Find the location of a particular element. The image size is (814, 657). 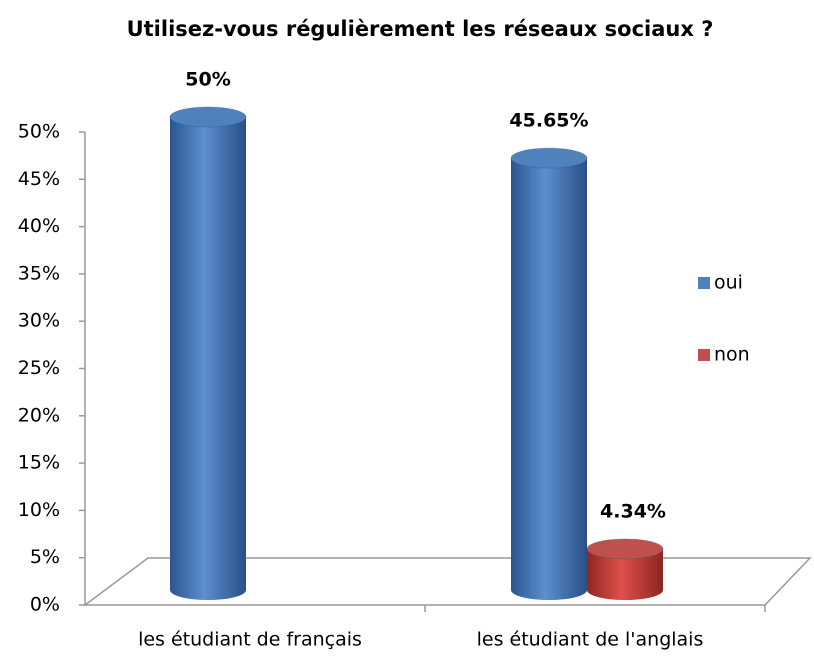

value-label: 45.65% is located at coordinates (548, 121).